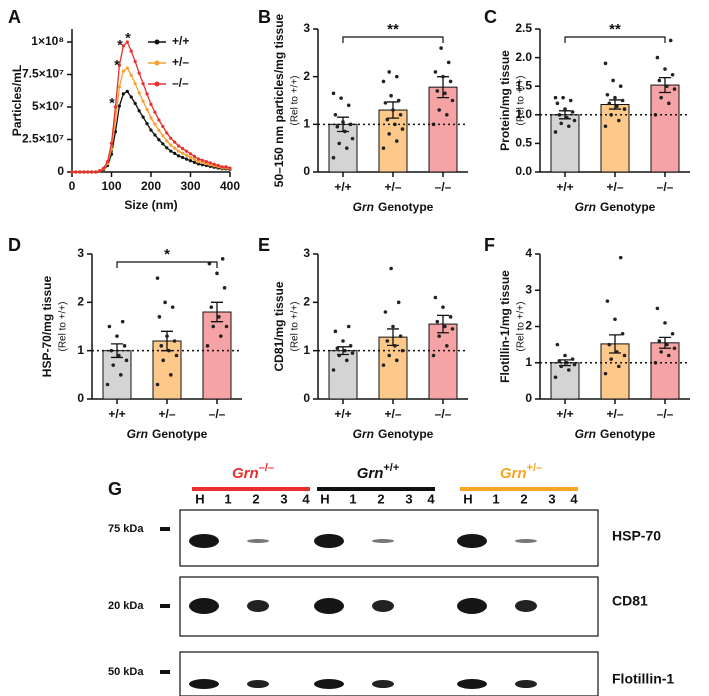 Image resolution: width=709 pixels, height=696 pixels. What do you see at coordinates (535, 468) in the screenshot?
I see `group-genotype: +/–` at bounding box center [535, 468].